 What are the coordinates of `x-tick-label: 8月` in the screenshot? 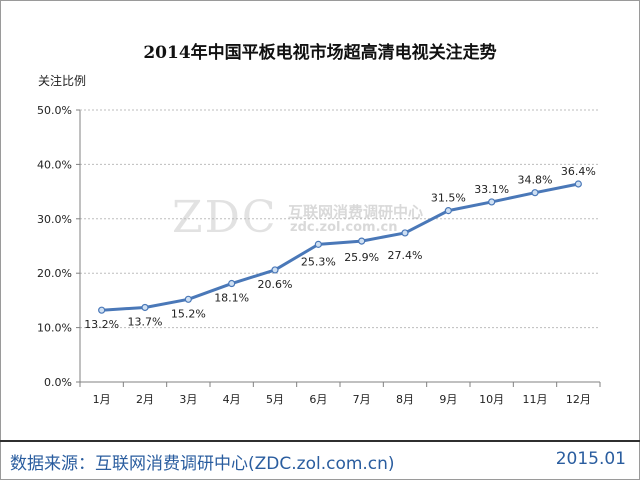 It's located at (405, 399).